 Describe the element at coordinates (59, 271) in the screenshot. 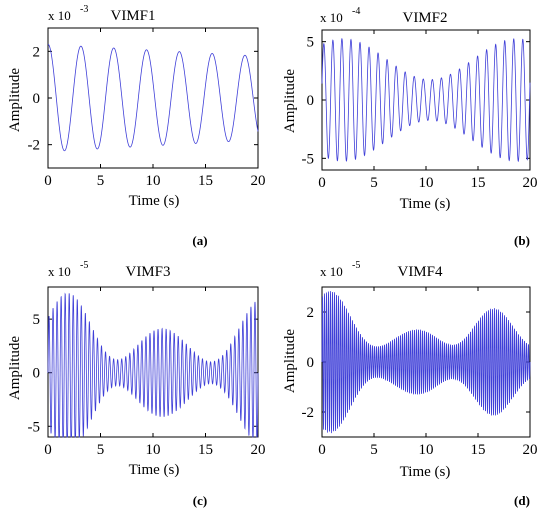

I see `panel-c-exponent-base: x 10` at that location.